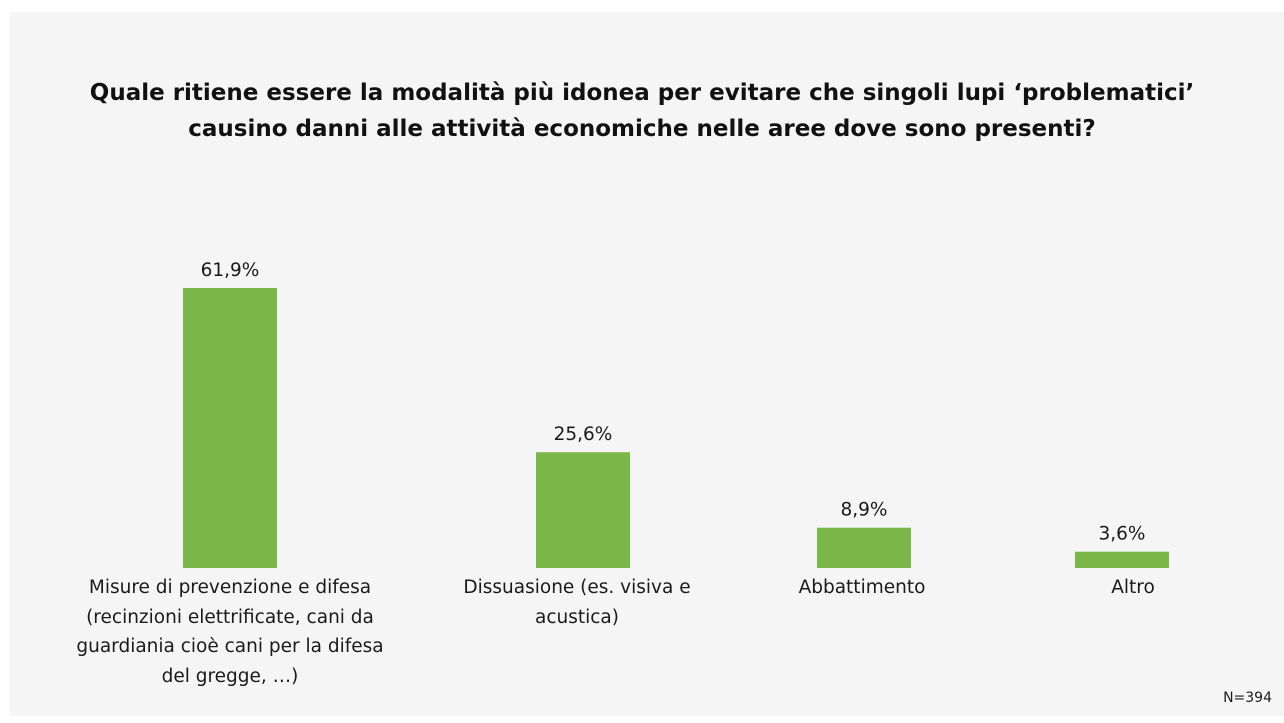 The width and height of the screenshot is (1284, 723). I want to click on bar-culling, so click(864, 547).